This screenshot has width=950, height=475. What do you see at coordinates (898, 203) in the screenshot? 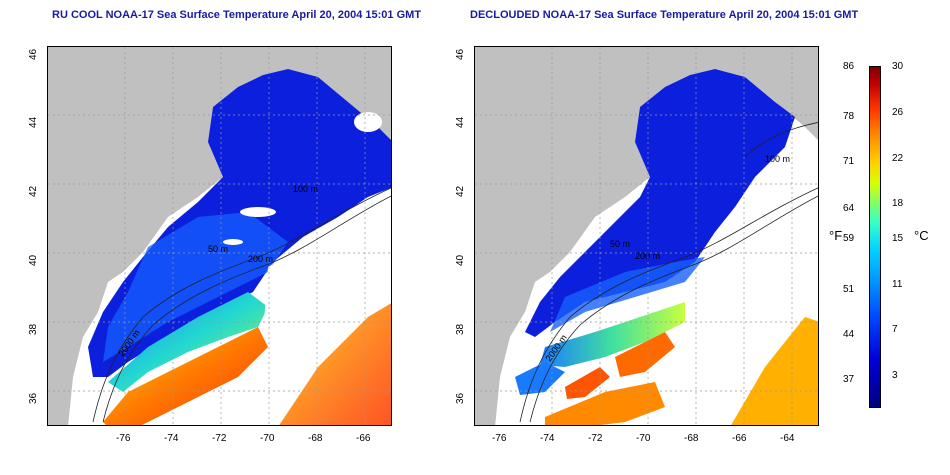
I see `celsius-tick: 18` at bounding box center [898, 203].